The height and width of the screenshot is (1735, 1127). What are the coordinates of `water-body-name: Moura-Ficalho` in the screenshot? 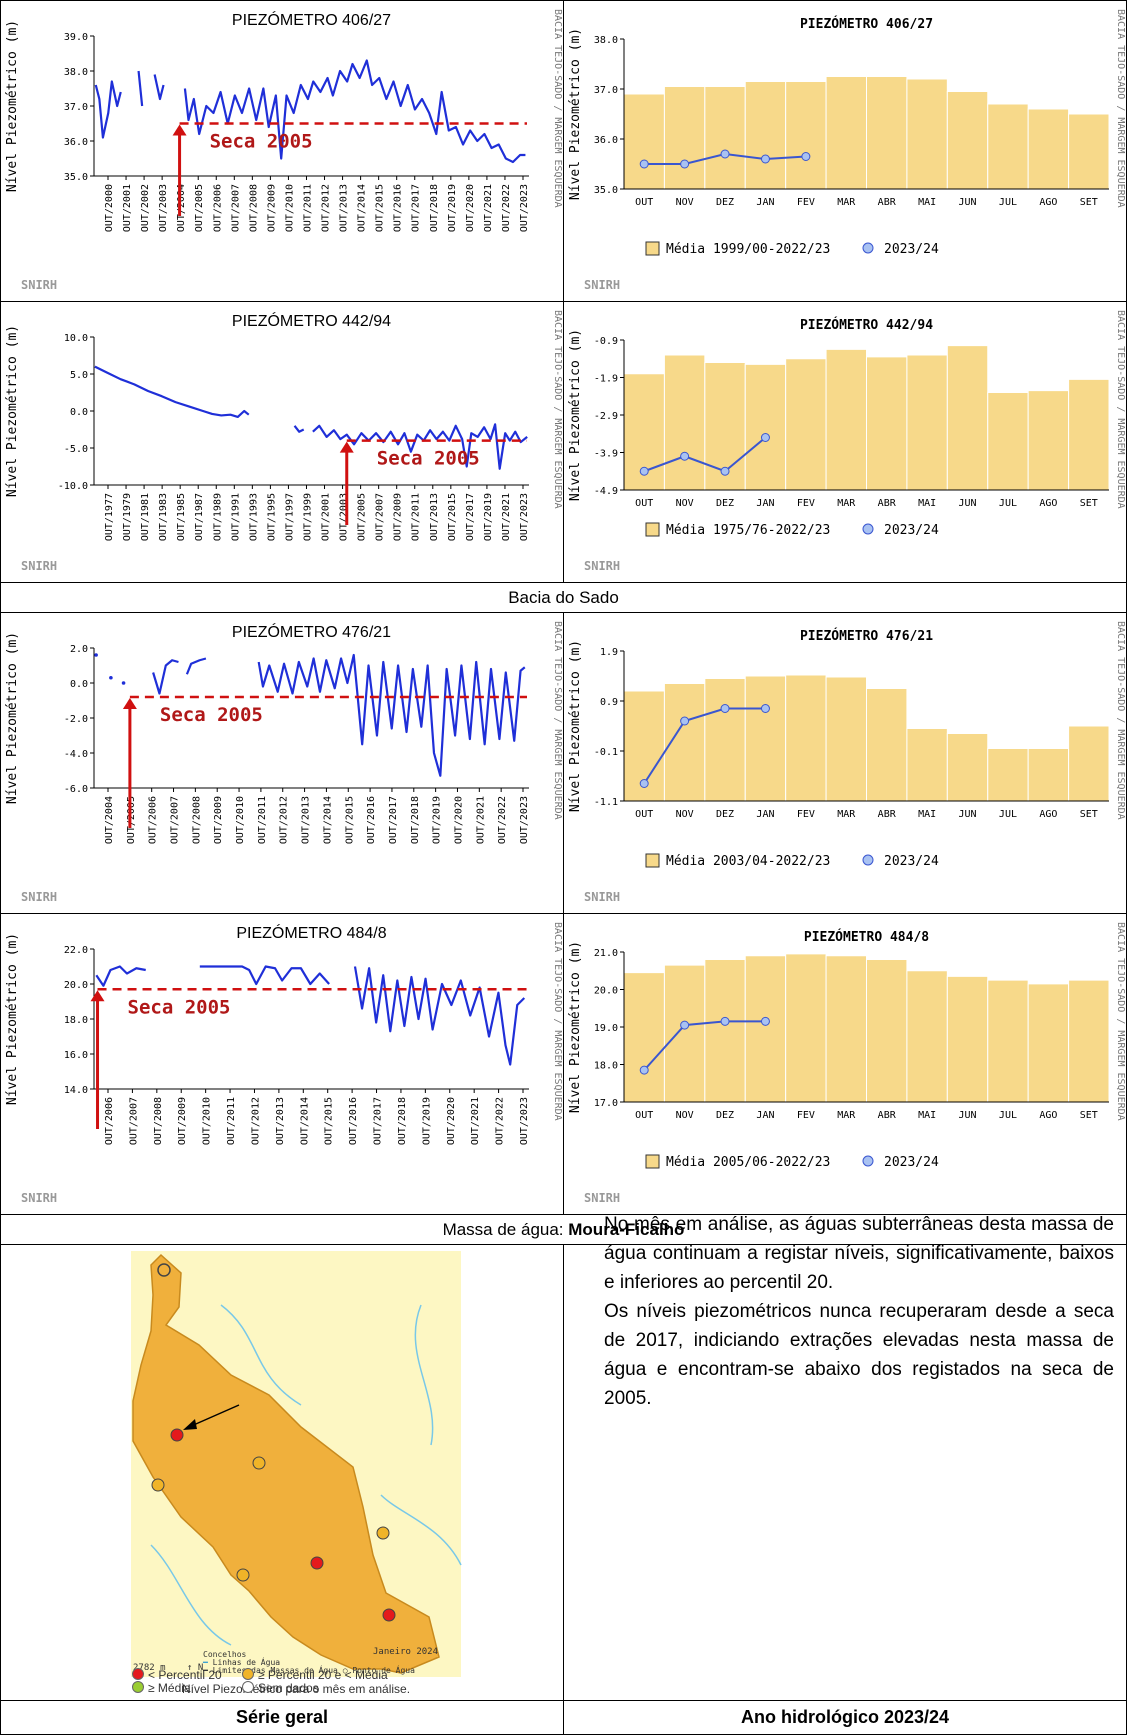 It's located at (626, 1229).